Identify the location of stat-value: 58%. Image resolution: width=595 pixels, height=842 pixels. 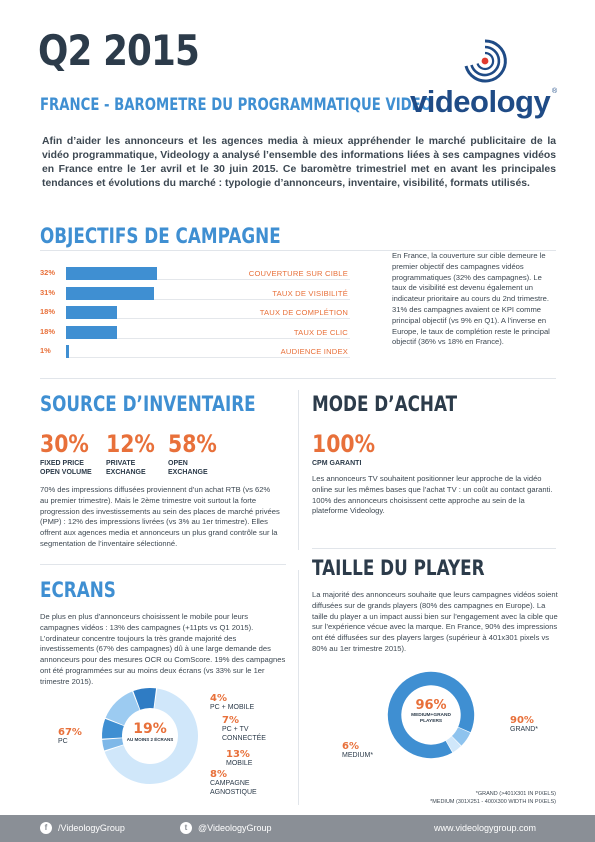
(192, 444).